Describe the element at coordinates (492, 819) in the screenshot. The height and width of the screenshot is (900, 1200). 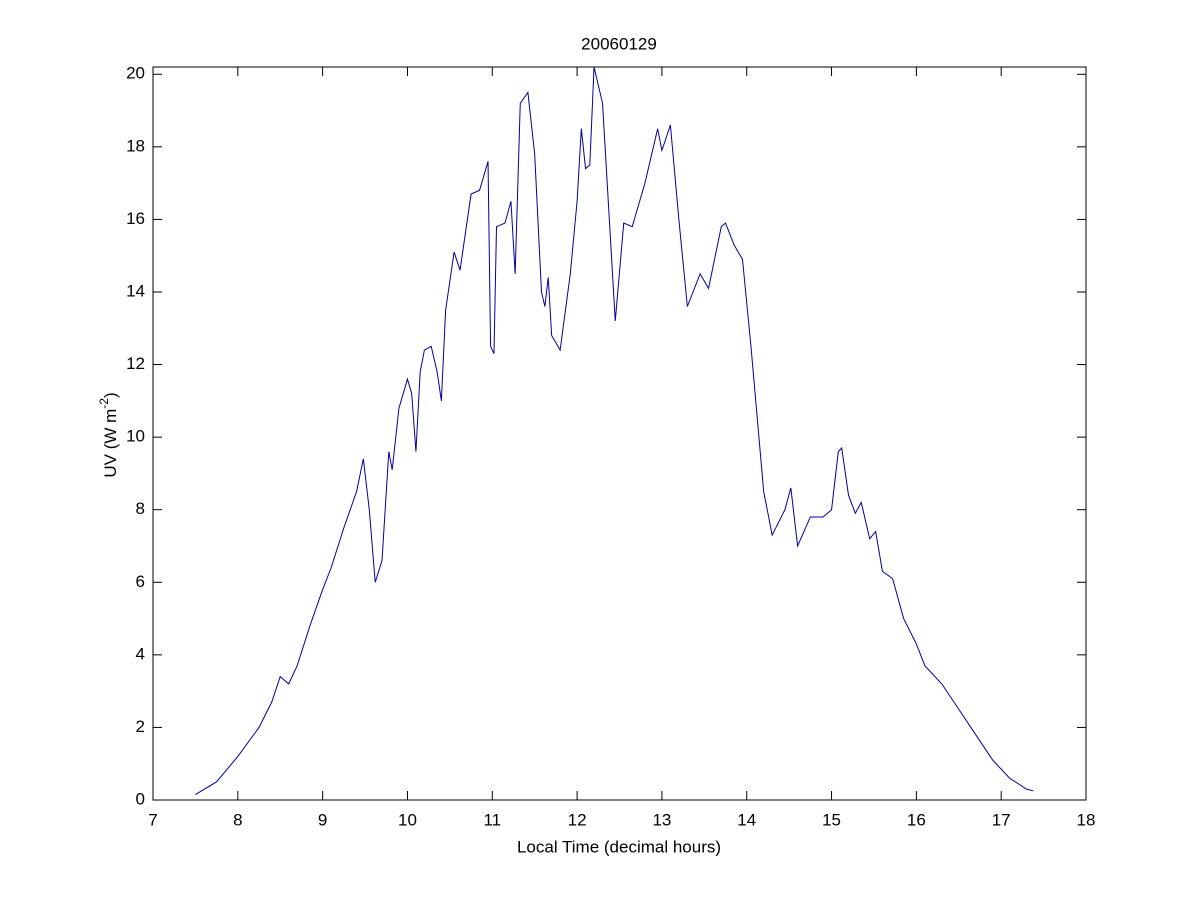
I see `x-tick-label: 11` at that location.